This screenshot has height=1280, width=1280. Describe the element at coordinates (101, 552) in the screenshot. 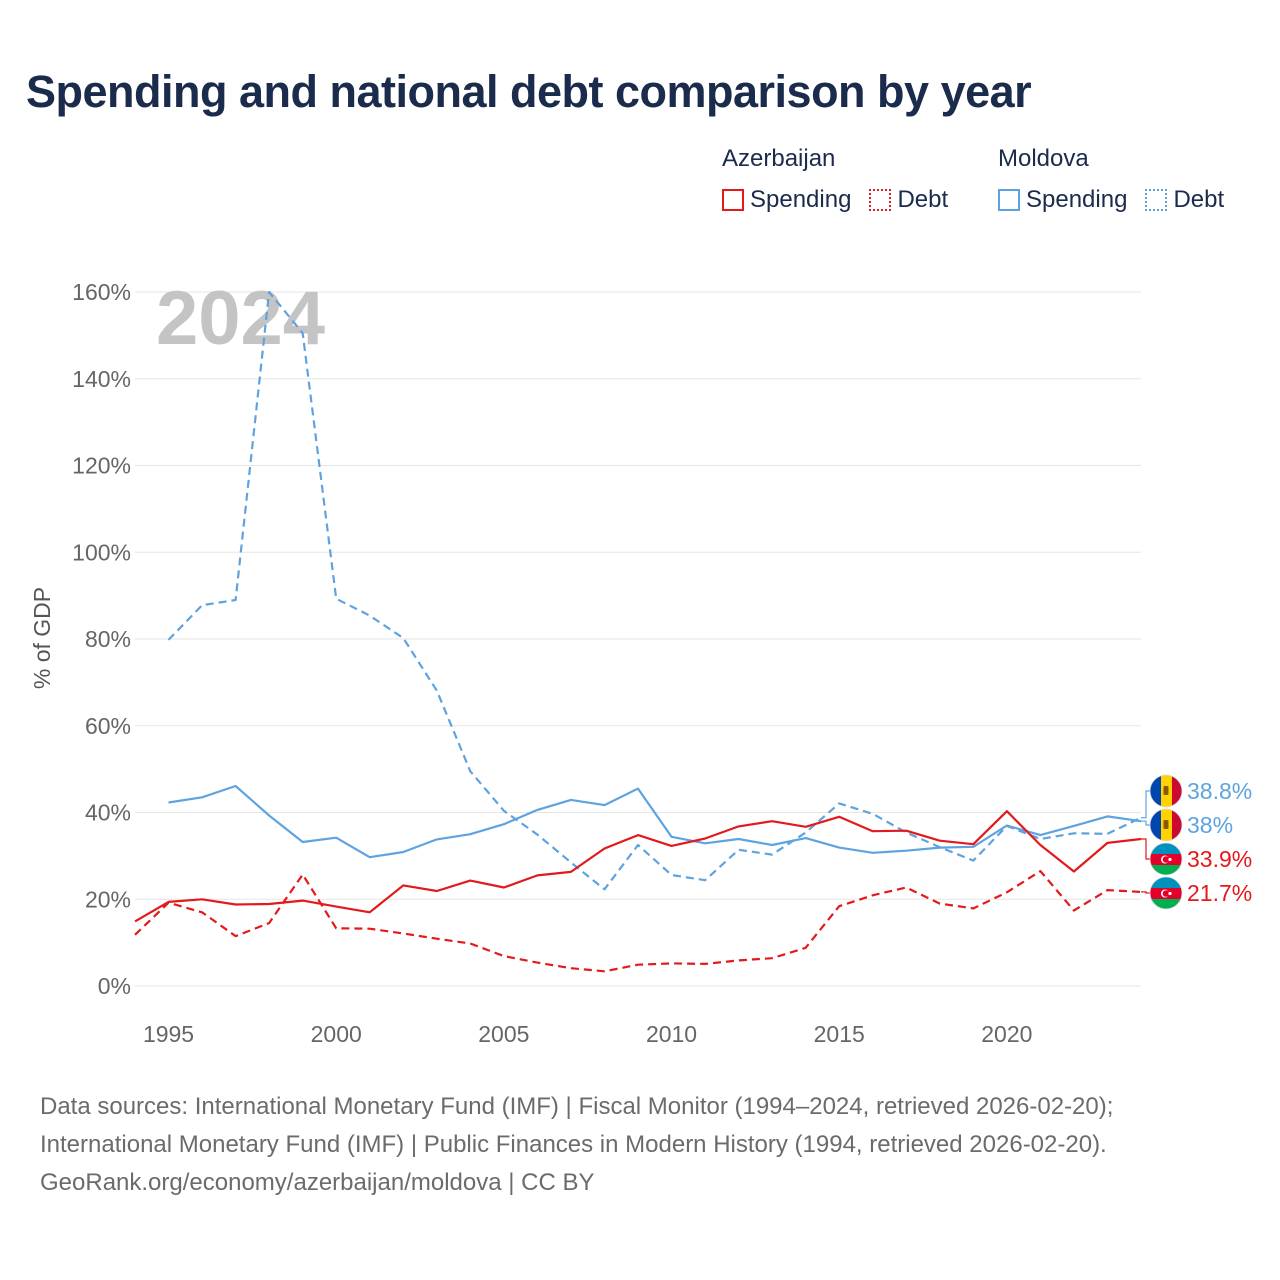

I see `y-tick-label: 100%` at that location.